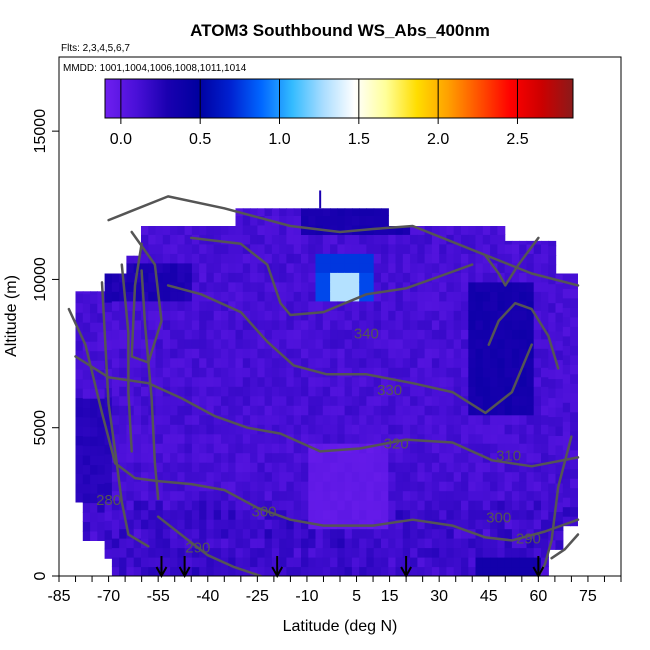 The image size is (650, 650). What do you see at coordinates (359, 139) in the screenshot?
I see `colorbar-tick-label: 1.5` at bounding box center [359, 139].